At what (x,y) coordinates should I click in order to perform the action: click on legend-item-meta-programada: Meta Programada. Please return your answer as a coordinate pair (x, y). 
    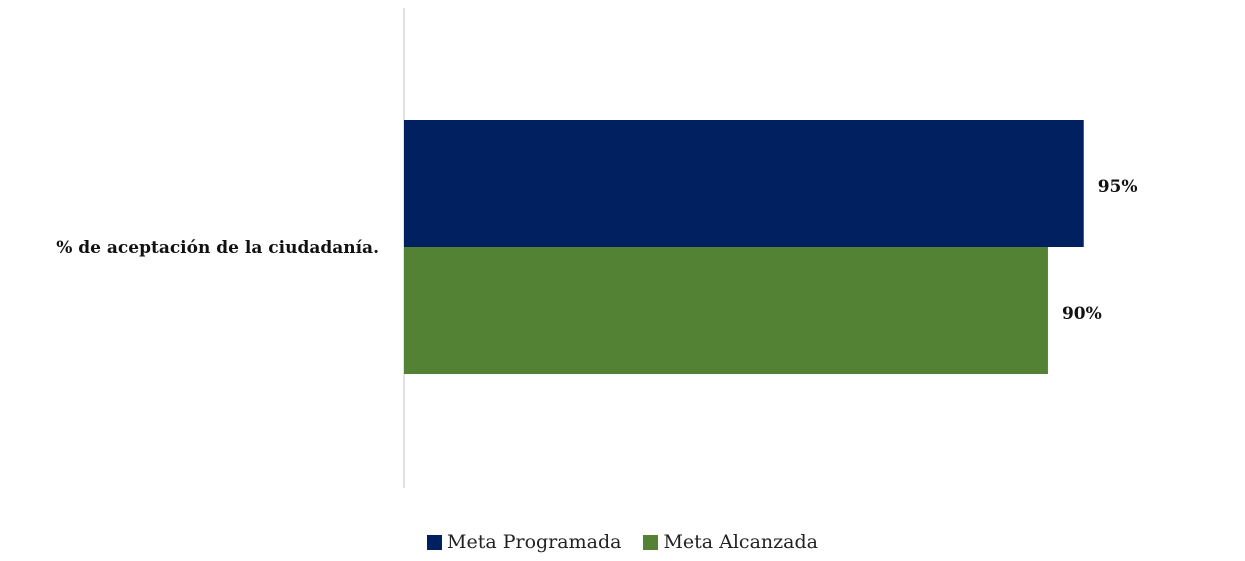
    Looking at the image, I should click on (524, 542).